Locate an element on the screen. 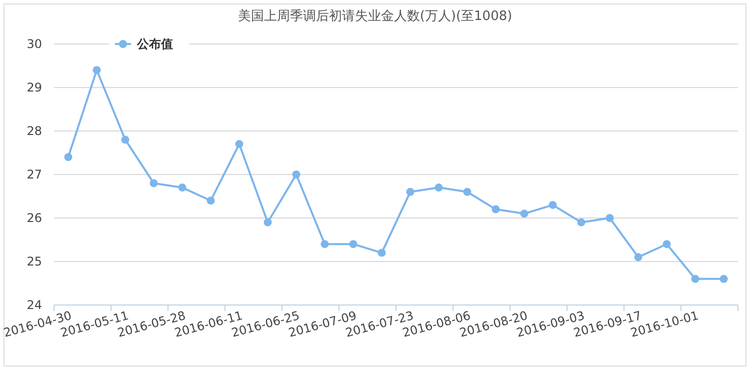 The image size is (750, 370). y-tick-label: 25 is located at coordinates (34, 261).